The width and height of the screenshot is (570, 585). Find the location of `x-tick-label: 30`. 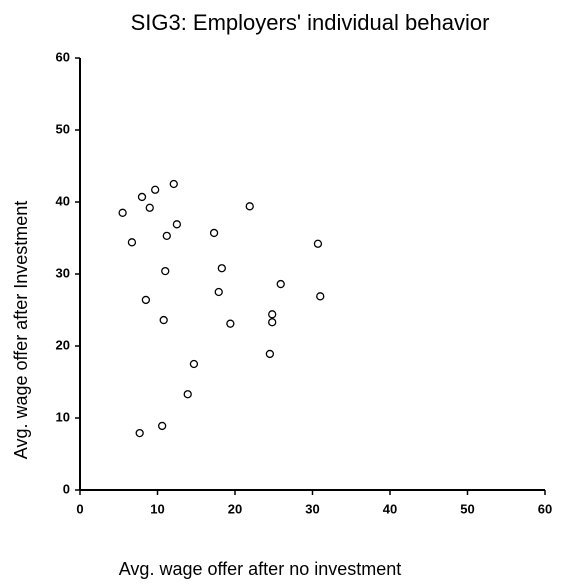

x-tick-label: 30 is located at coordinates (312, 508).